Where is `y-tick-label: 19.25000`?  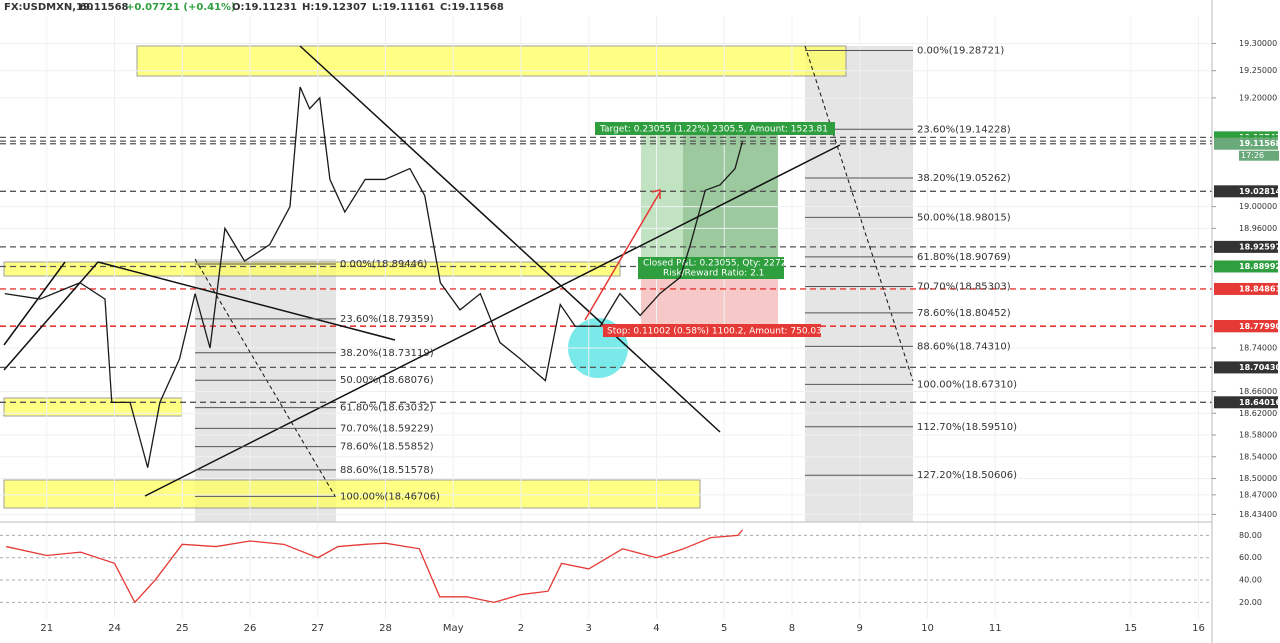 y-tick-label: 19.25000 is located at coordinates (1258, 70).